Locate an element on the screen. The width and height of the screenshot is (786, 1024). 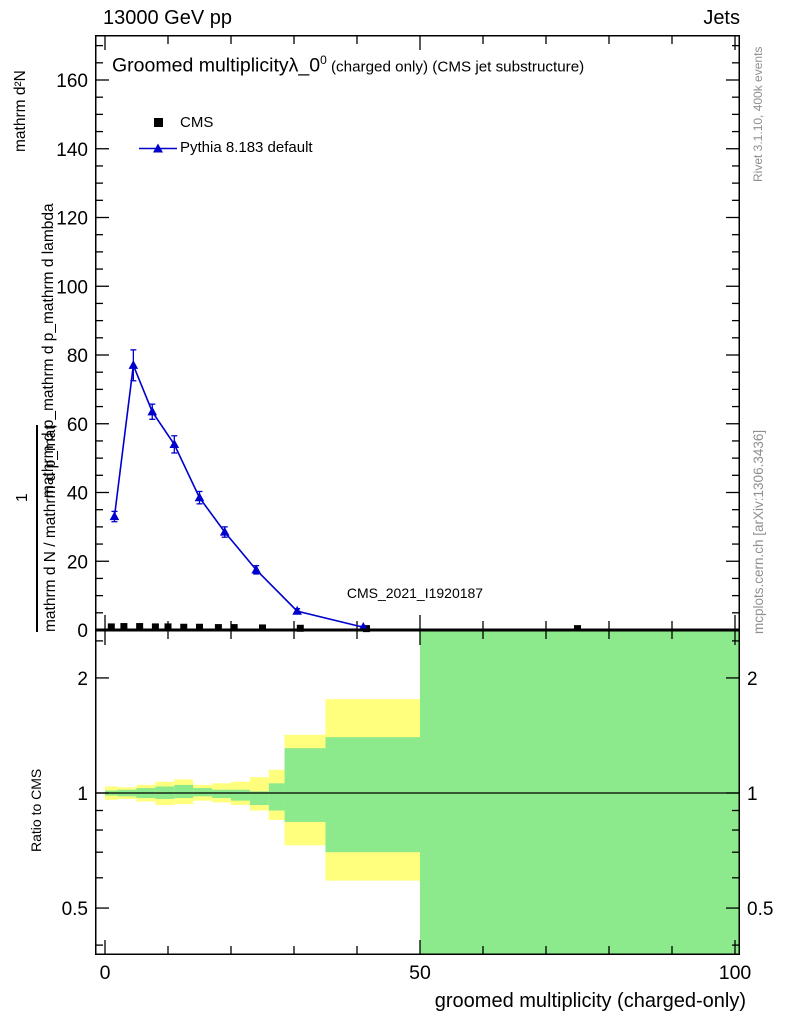
y-axis-label-one: 1 is located at coordinates (22, 497).